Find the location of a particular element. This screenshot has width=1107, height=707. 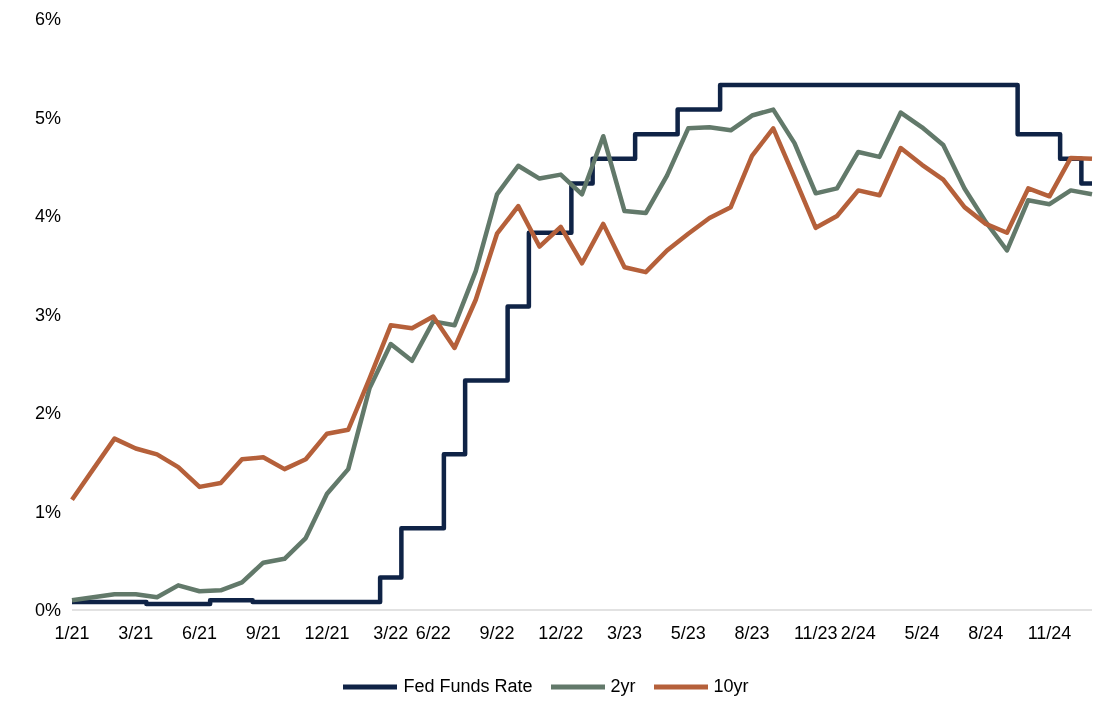

y-tick-label: 1% is located at coordinates (48, 511).